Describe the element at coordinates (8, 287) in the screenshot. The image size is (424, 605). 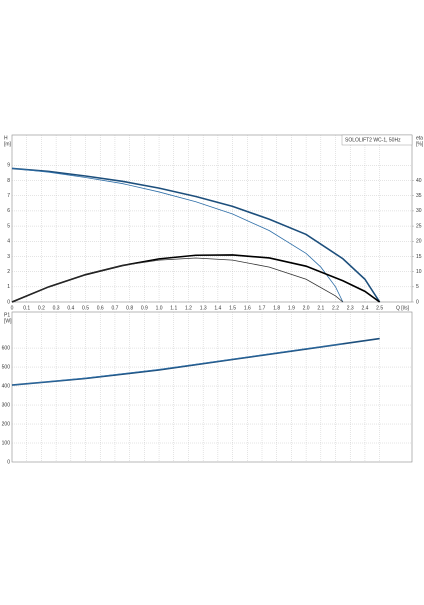
I see `y-tick-label: 1` at that location.